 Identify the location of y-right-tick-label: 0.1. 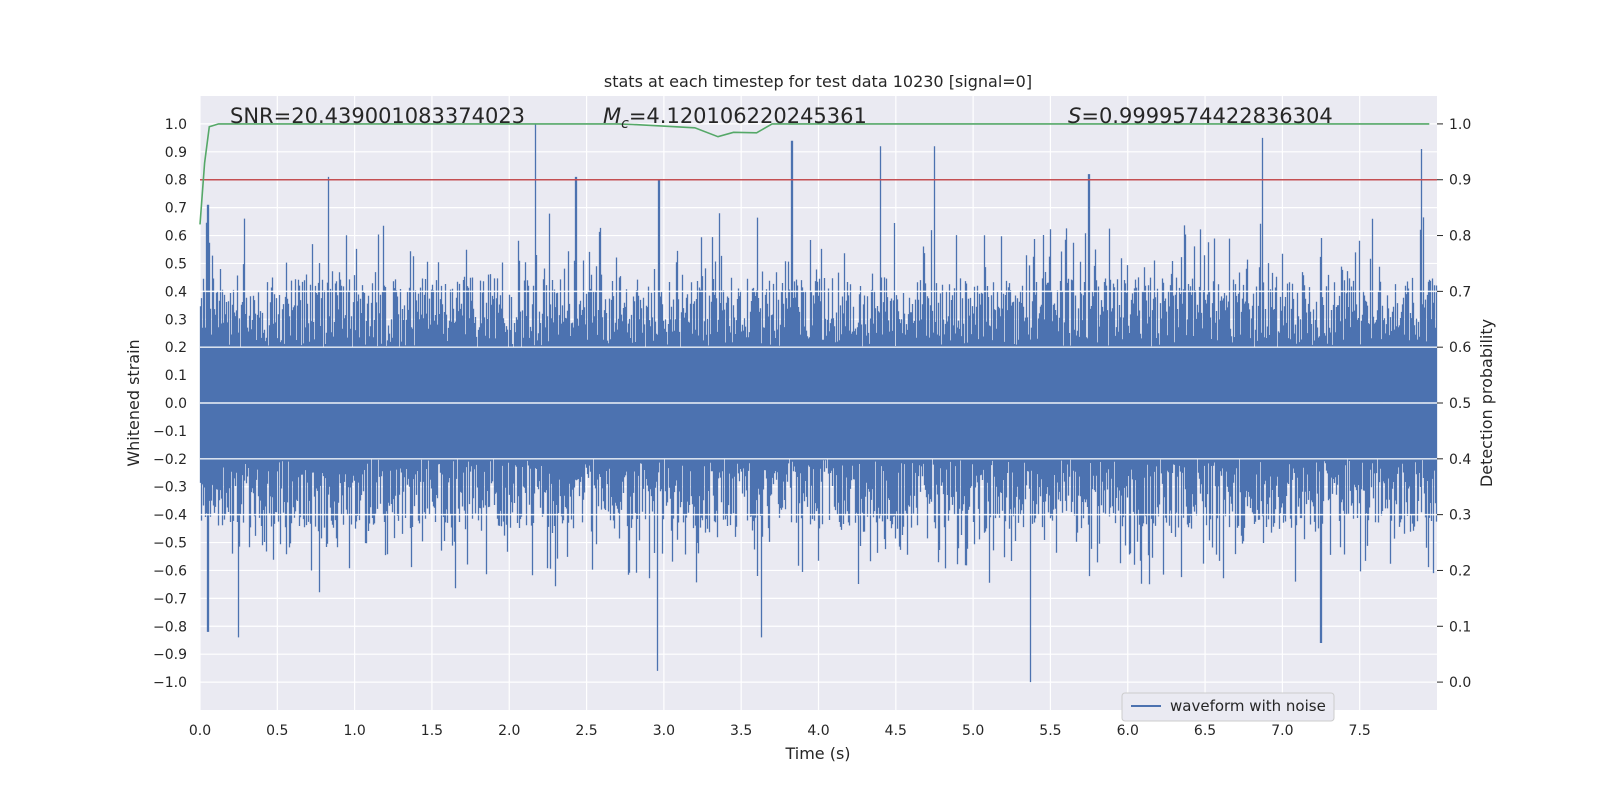
(1460, 627).